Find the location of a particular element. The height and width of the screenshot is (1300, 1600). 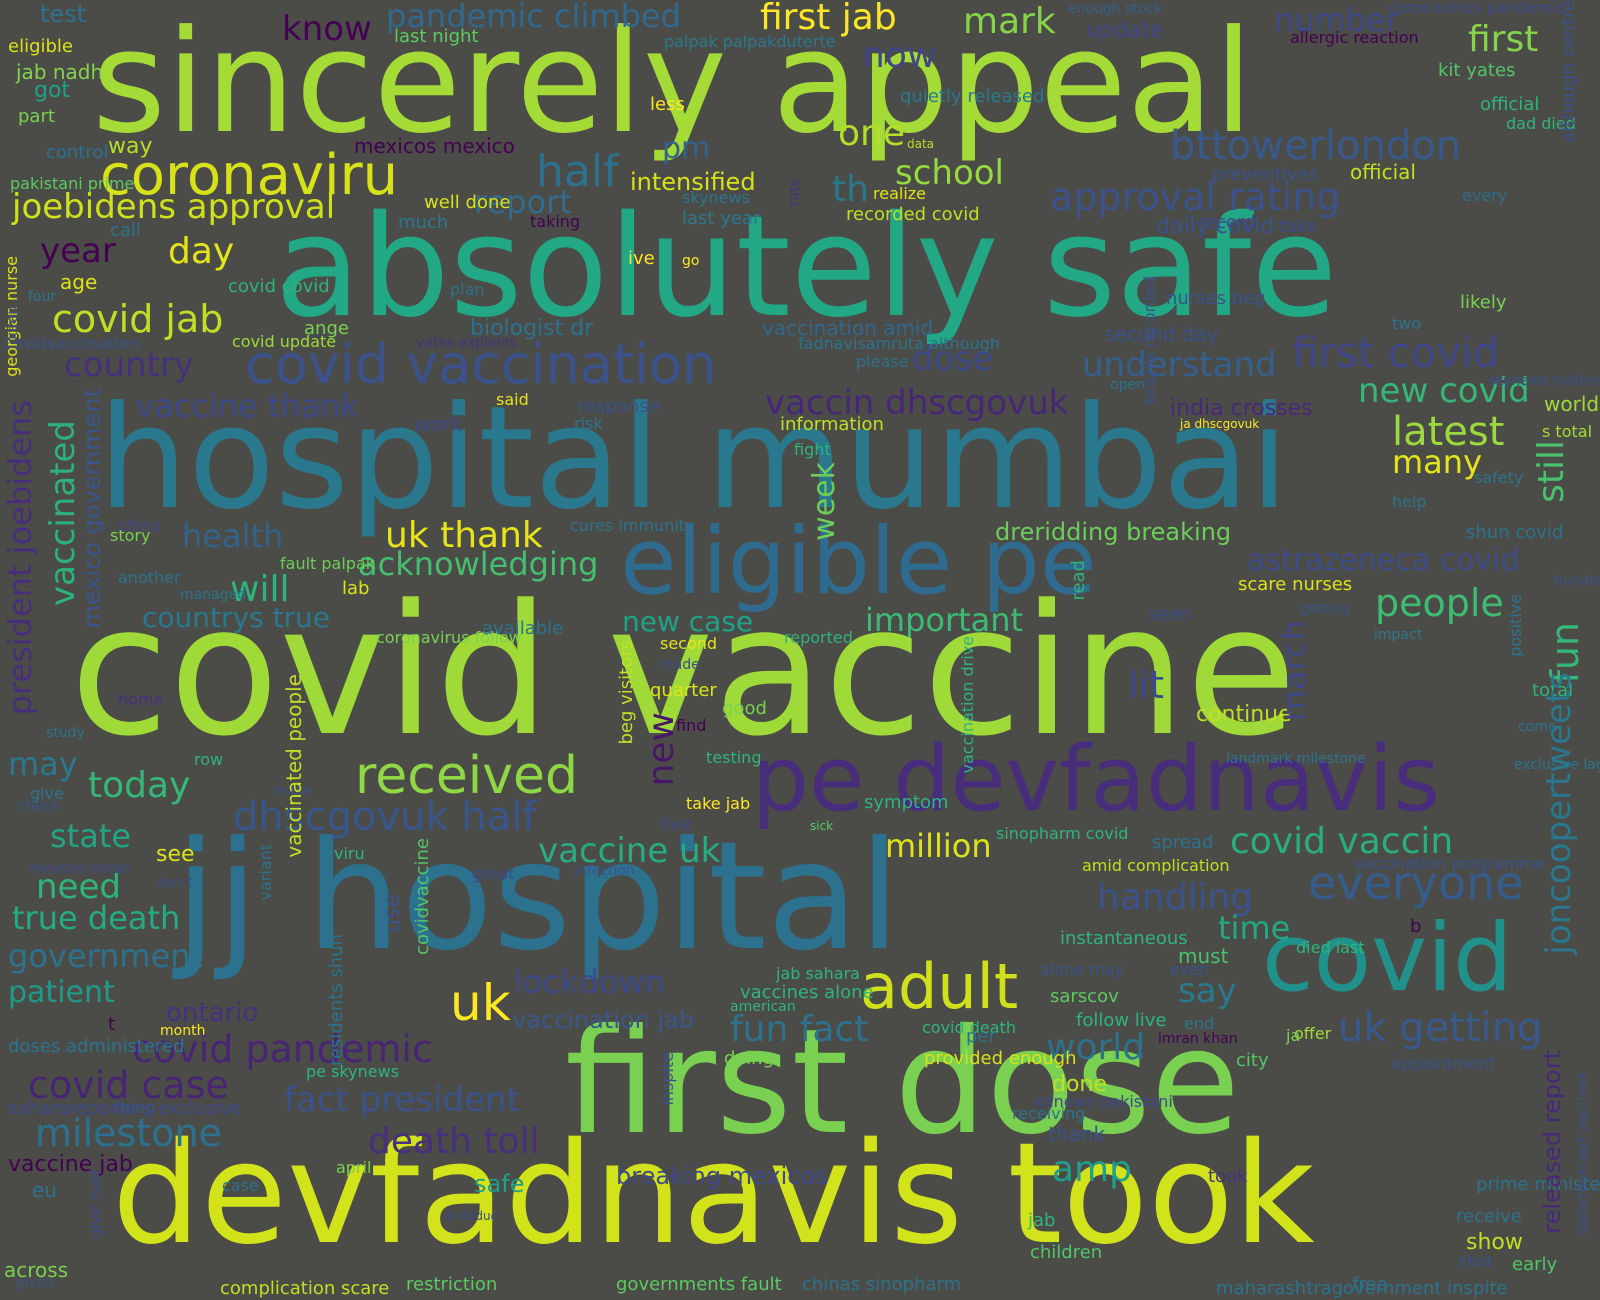

word-patient: patient is located at coordinates (61, 992).